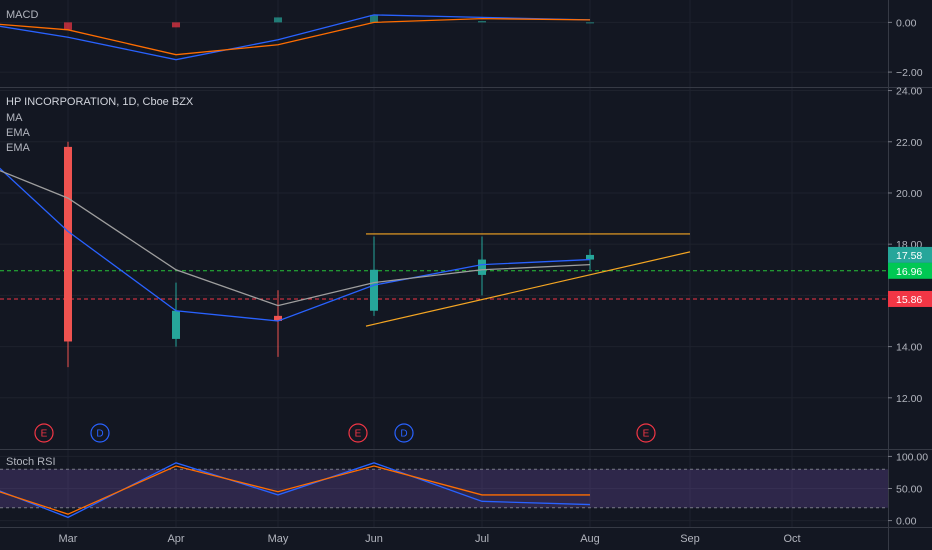 This screenshot has height=550, width=932. Describe the element at coordinates (690, 539) in the screenshot. I see `x-axis-label-6: Sep` at that location.